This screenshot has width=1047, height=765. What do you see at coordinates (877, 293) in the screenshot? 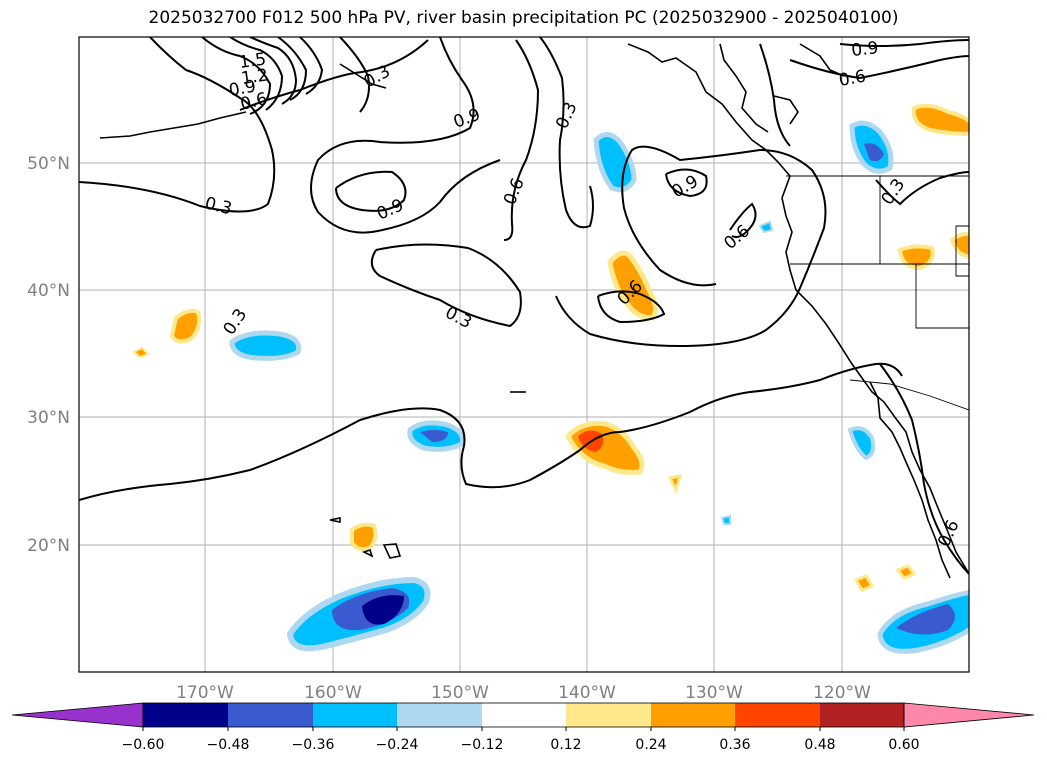
I see `borders` at bounding box center [877, 293].